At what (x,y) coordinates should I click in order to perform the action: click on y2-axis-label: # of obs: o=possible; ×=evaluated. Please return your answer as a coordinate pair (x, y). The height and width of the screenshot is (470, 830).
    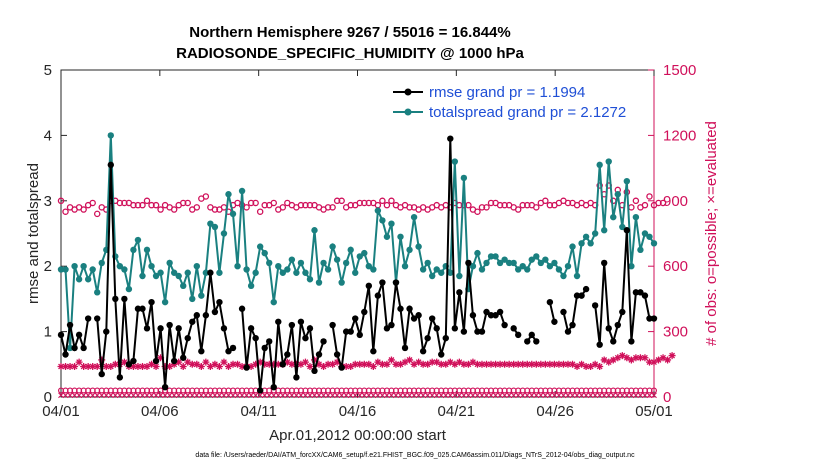
    Looking at the image, I should click on (711, 233).